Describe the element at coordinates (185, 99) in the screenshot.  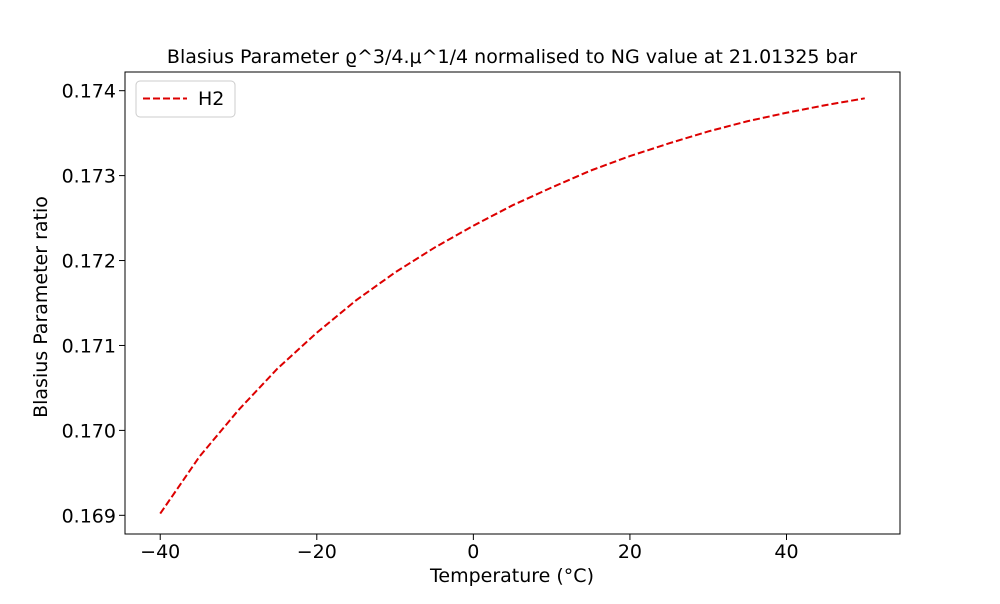
I see `legend: H2` at that location.